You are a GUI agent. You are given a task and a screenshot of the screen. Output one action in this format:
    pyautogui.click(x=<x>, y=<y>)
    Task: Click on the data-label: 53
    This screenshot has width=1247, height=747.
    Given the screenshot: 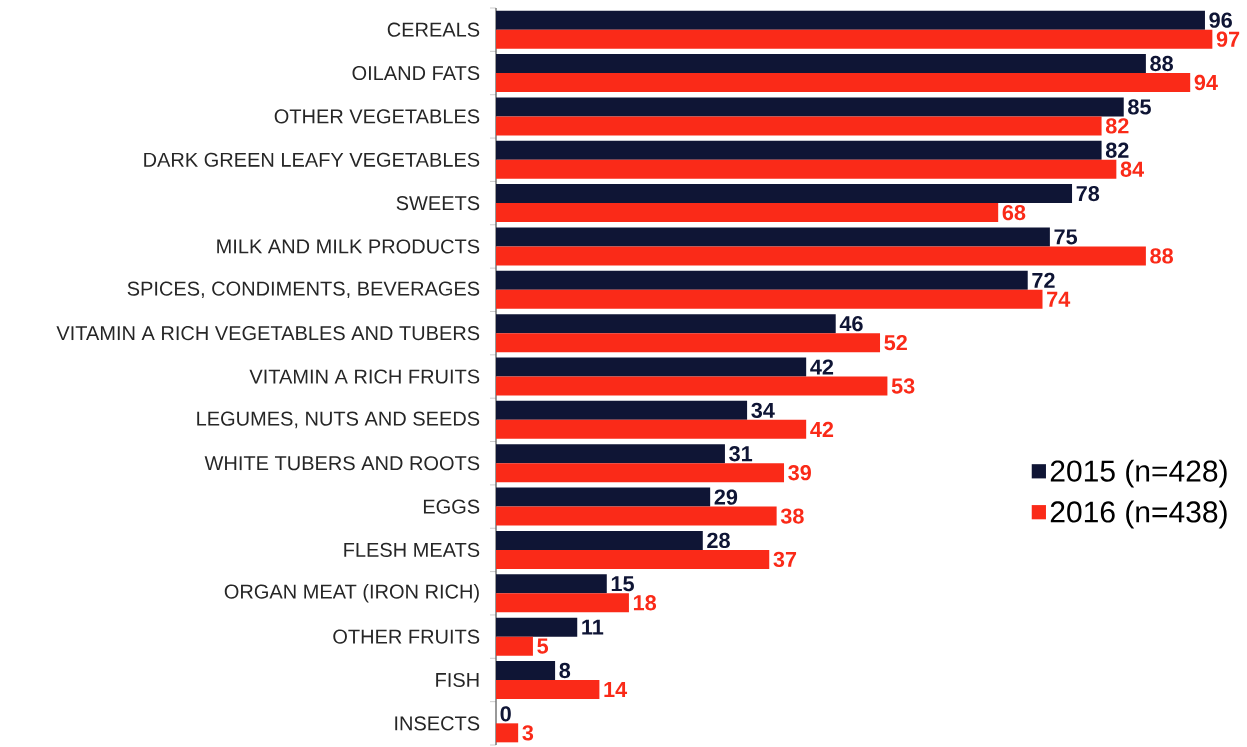 What is the action you would take?
    pyautogui.click(x=903, y=386)
    